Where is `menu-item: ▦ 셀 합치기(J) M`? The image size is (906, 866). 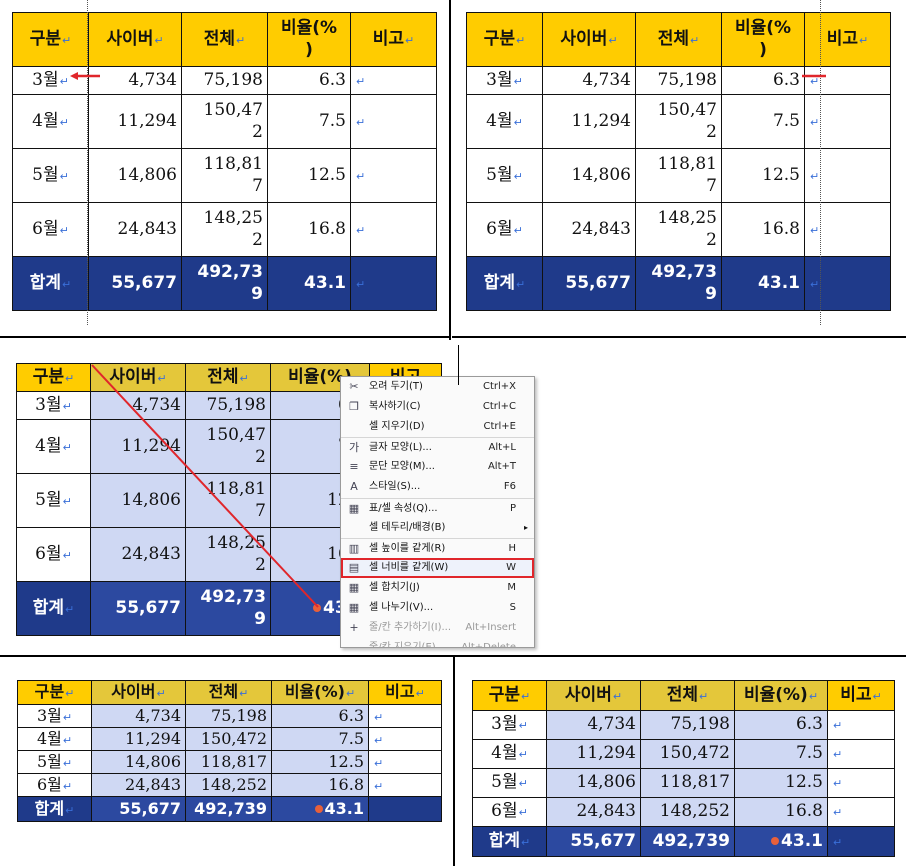
menu-item: ▦ 셀 합치기(J) M is located at coordinates (437, 588).